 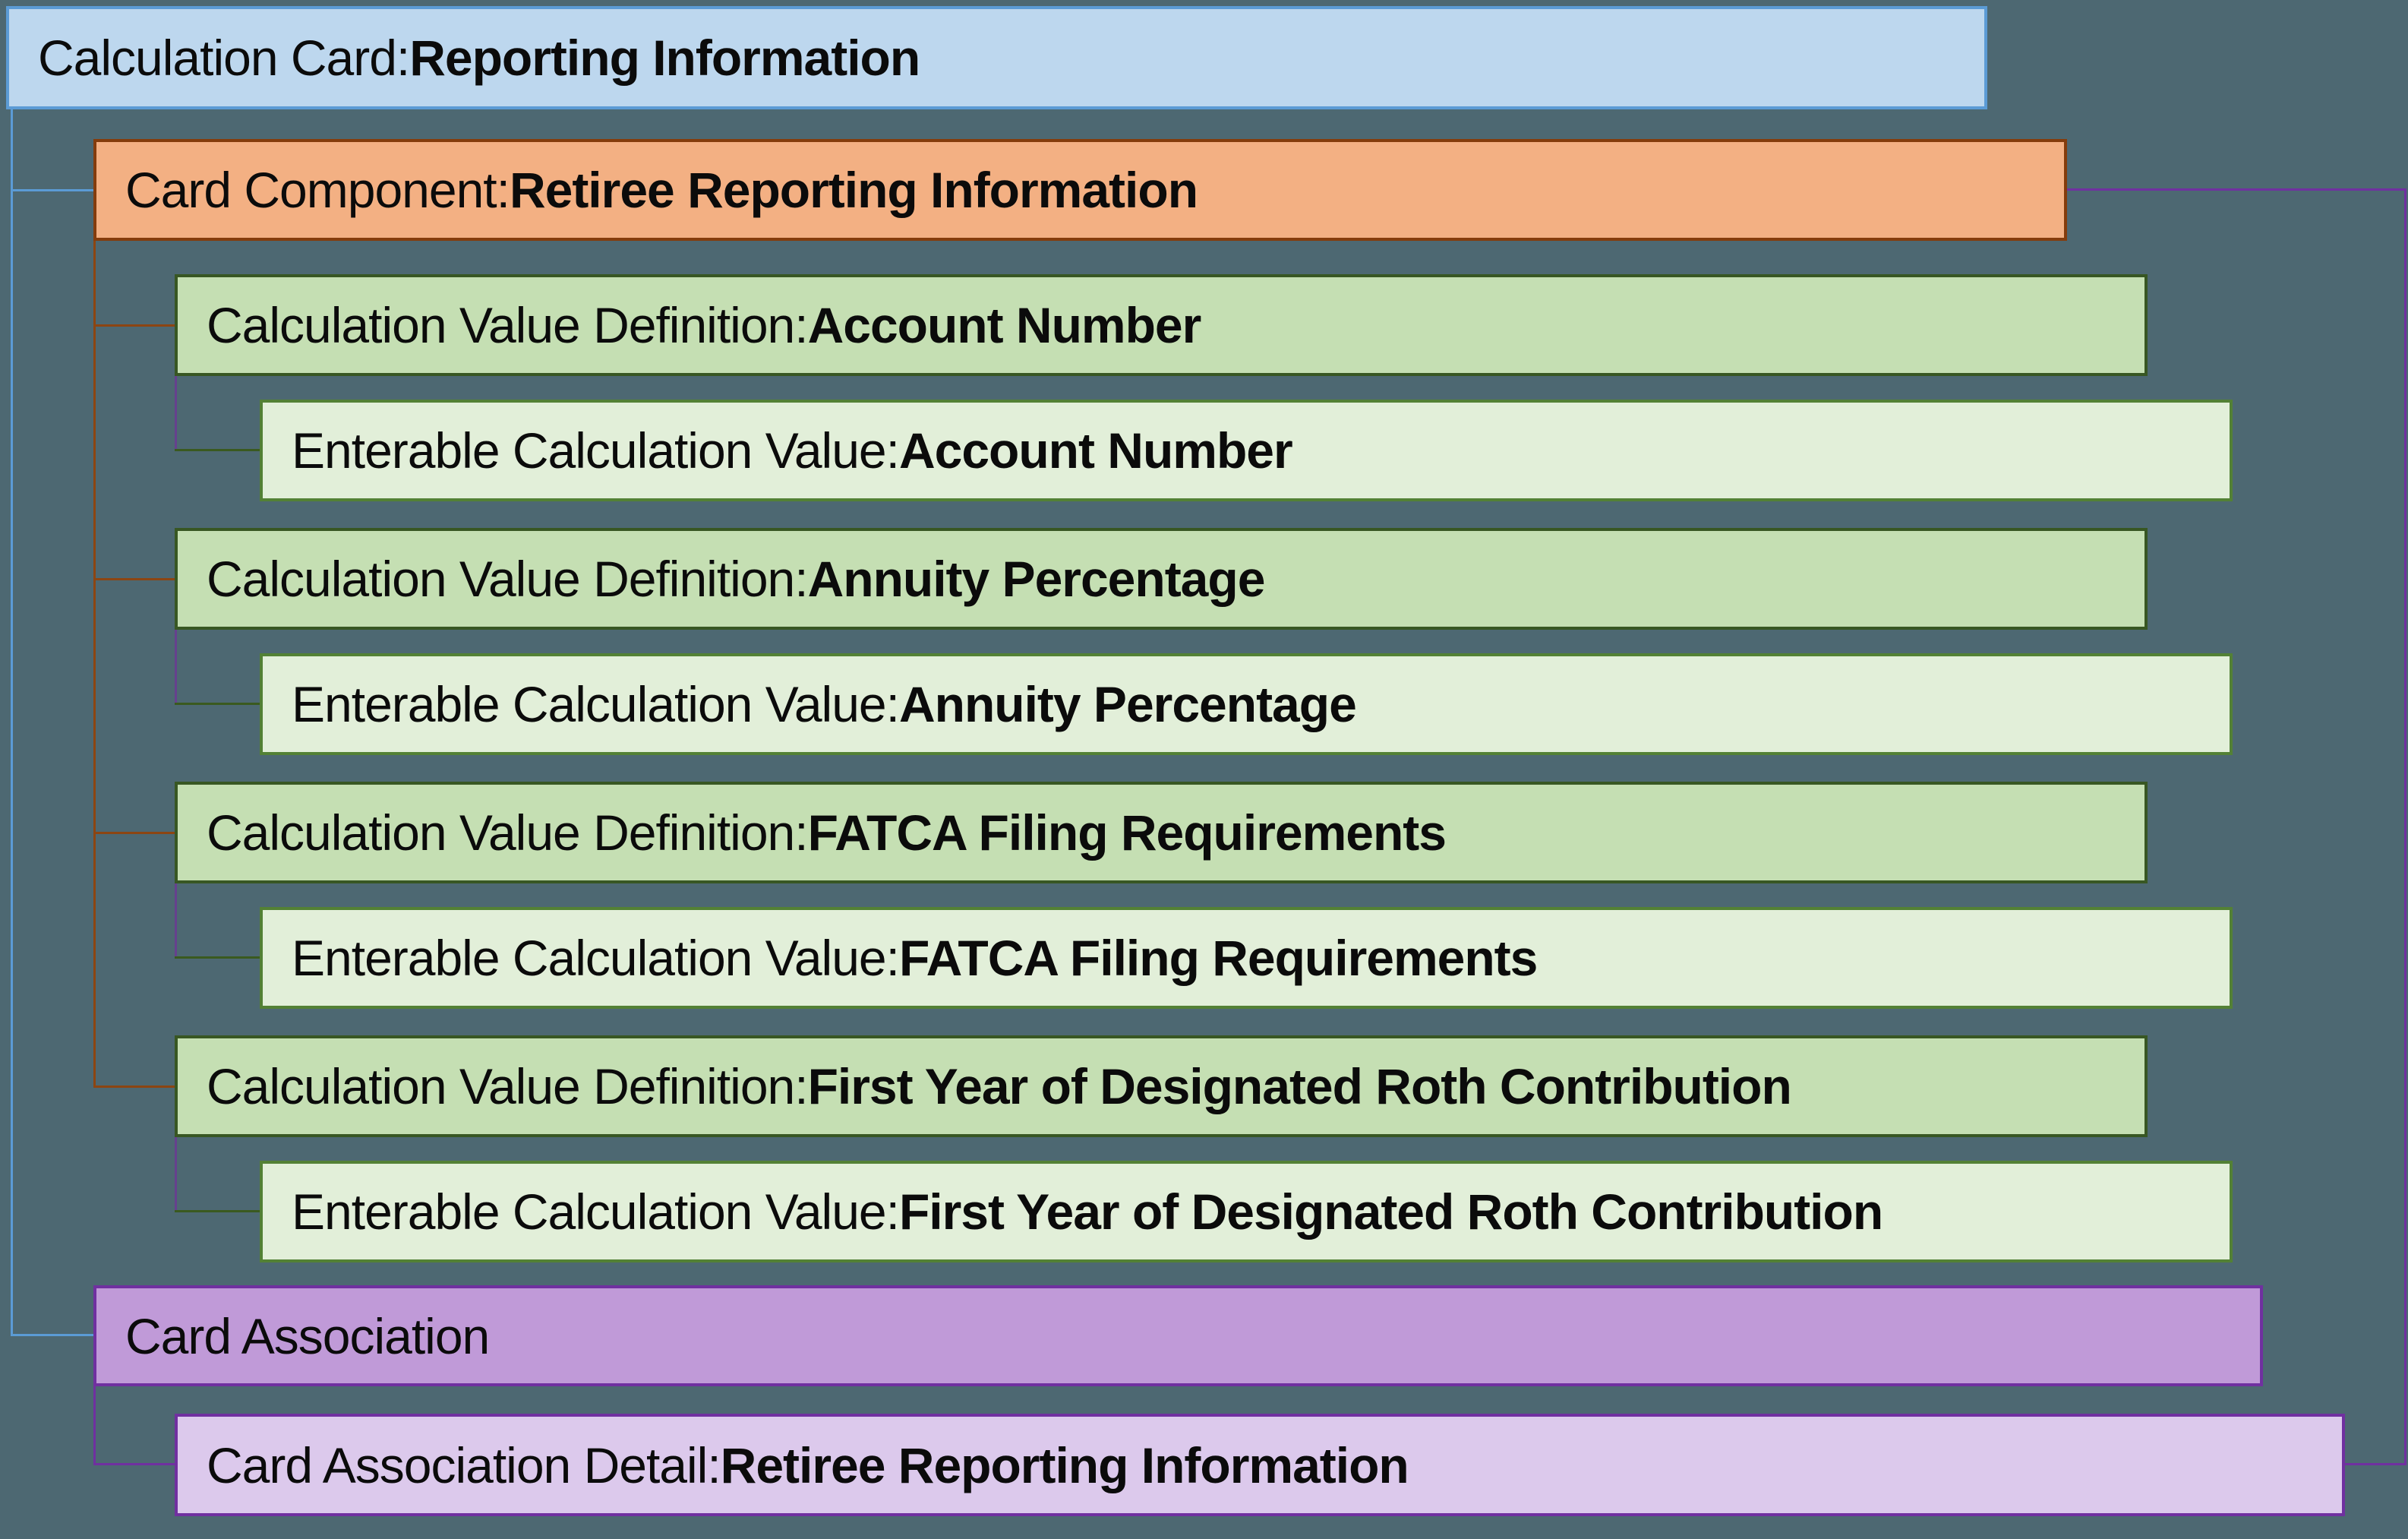 I want to click on card-component-value: Retiree Reporting Information, so click(x=853, y=190).